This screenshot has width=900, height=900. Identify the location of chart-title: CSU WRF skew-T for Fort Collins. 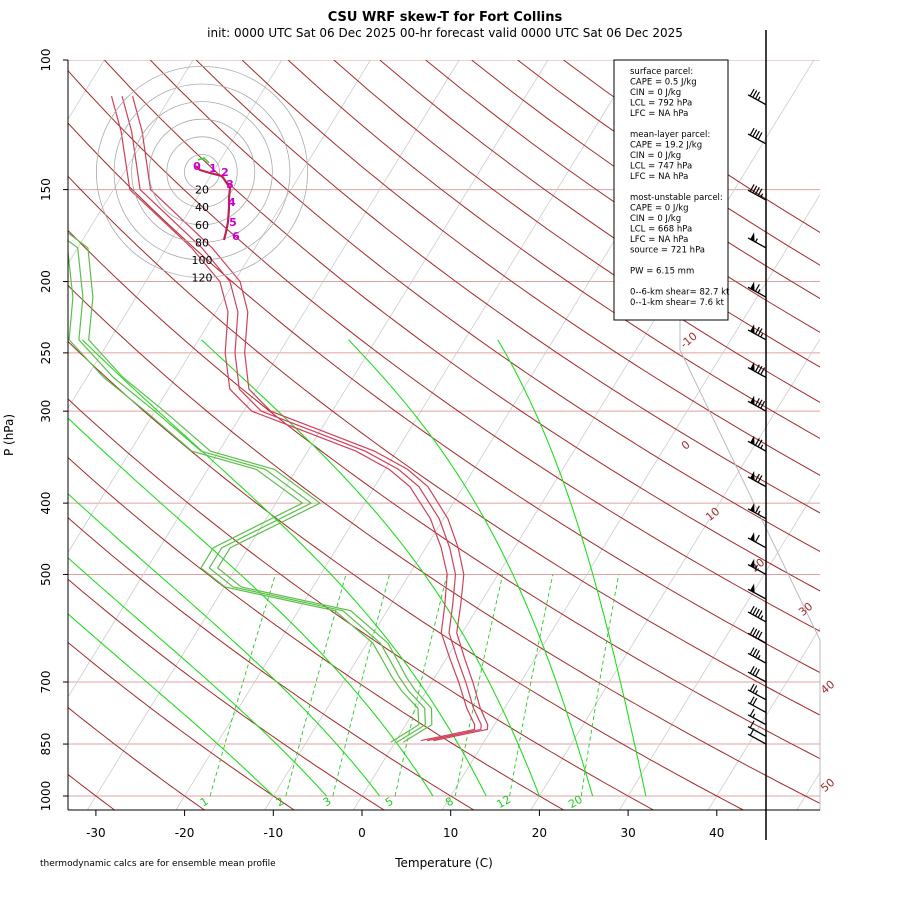
(445, 17).